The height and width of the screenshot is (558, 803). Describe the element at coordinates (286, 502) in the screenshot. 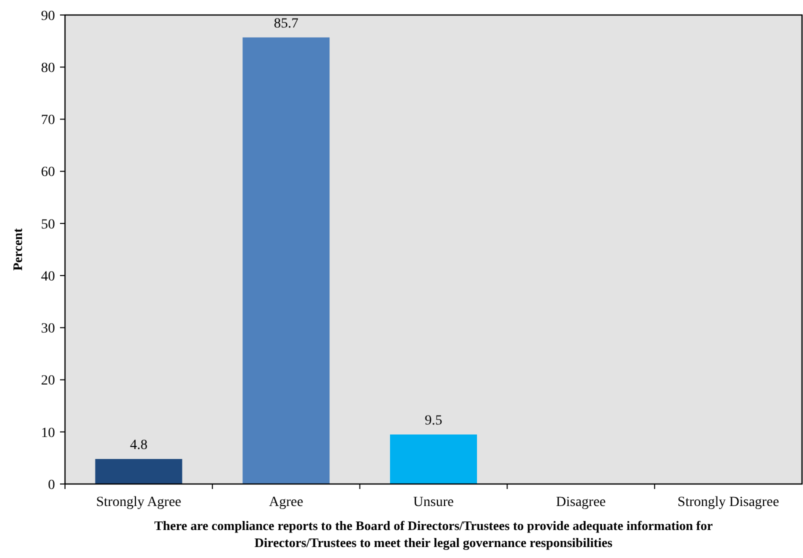

I see `x-tick-label: Agree` at that location.